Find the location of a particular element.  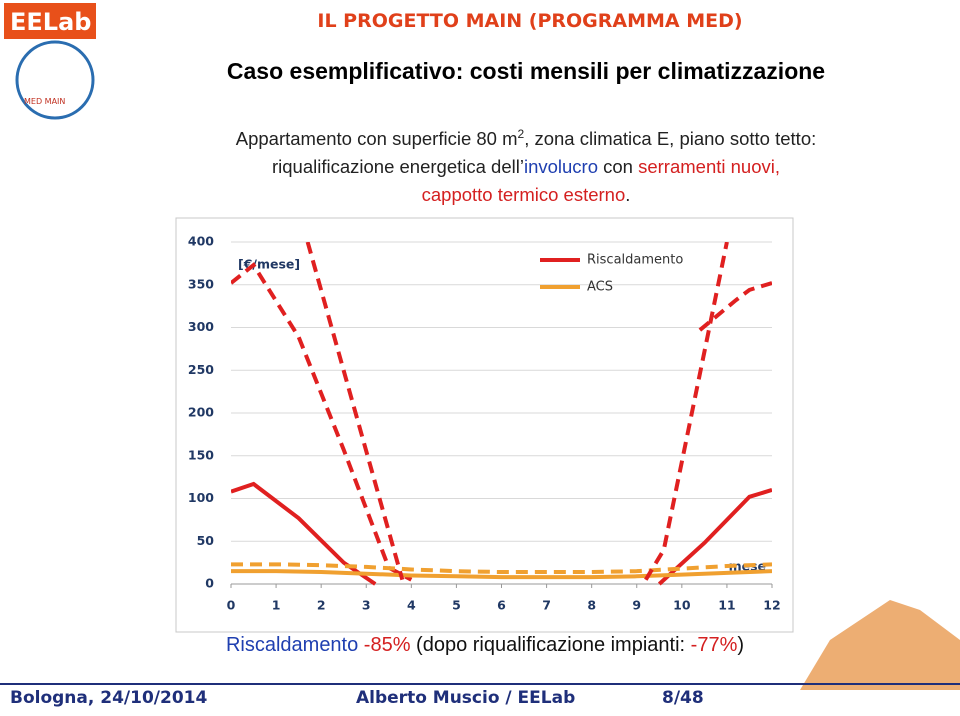

logo-brand: EELab is located at coordinates (50, 22).